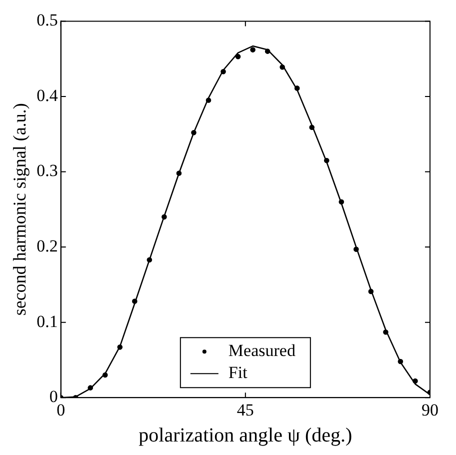 This screenshot has height=455, width=456. Describe the element at coordinates (20, 209) in the screenshot. I see `y-axis-title: second harmonic signal (a.u.)` at that location.